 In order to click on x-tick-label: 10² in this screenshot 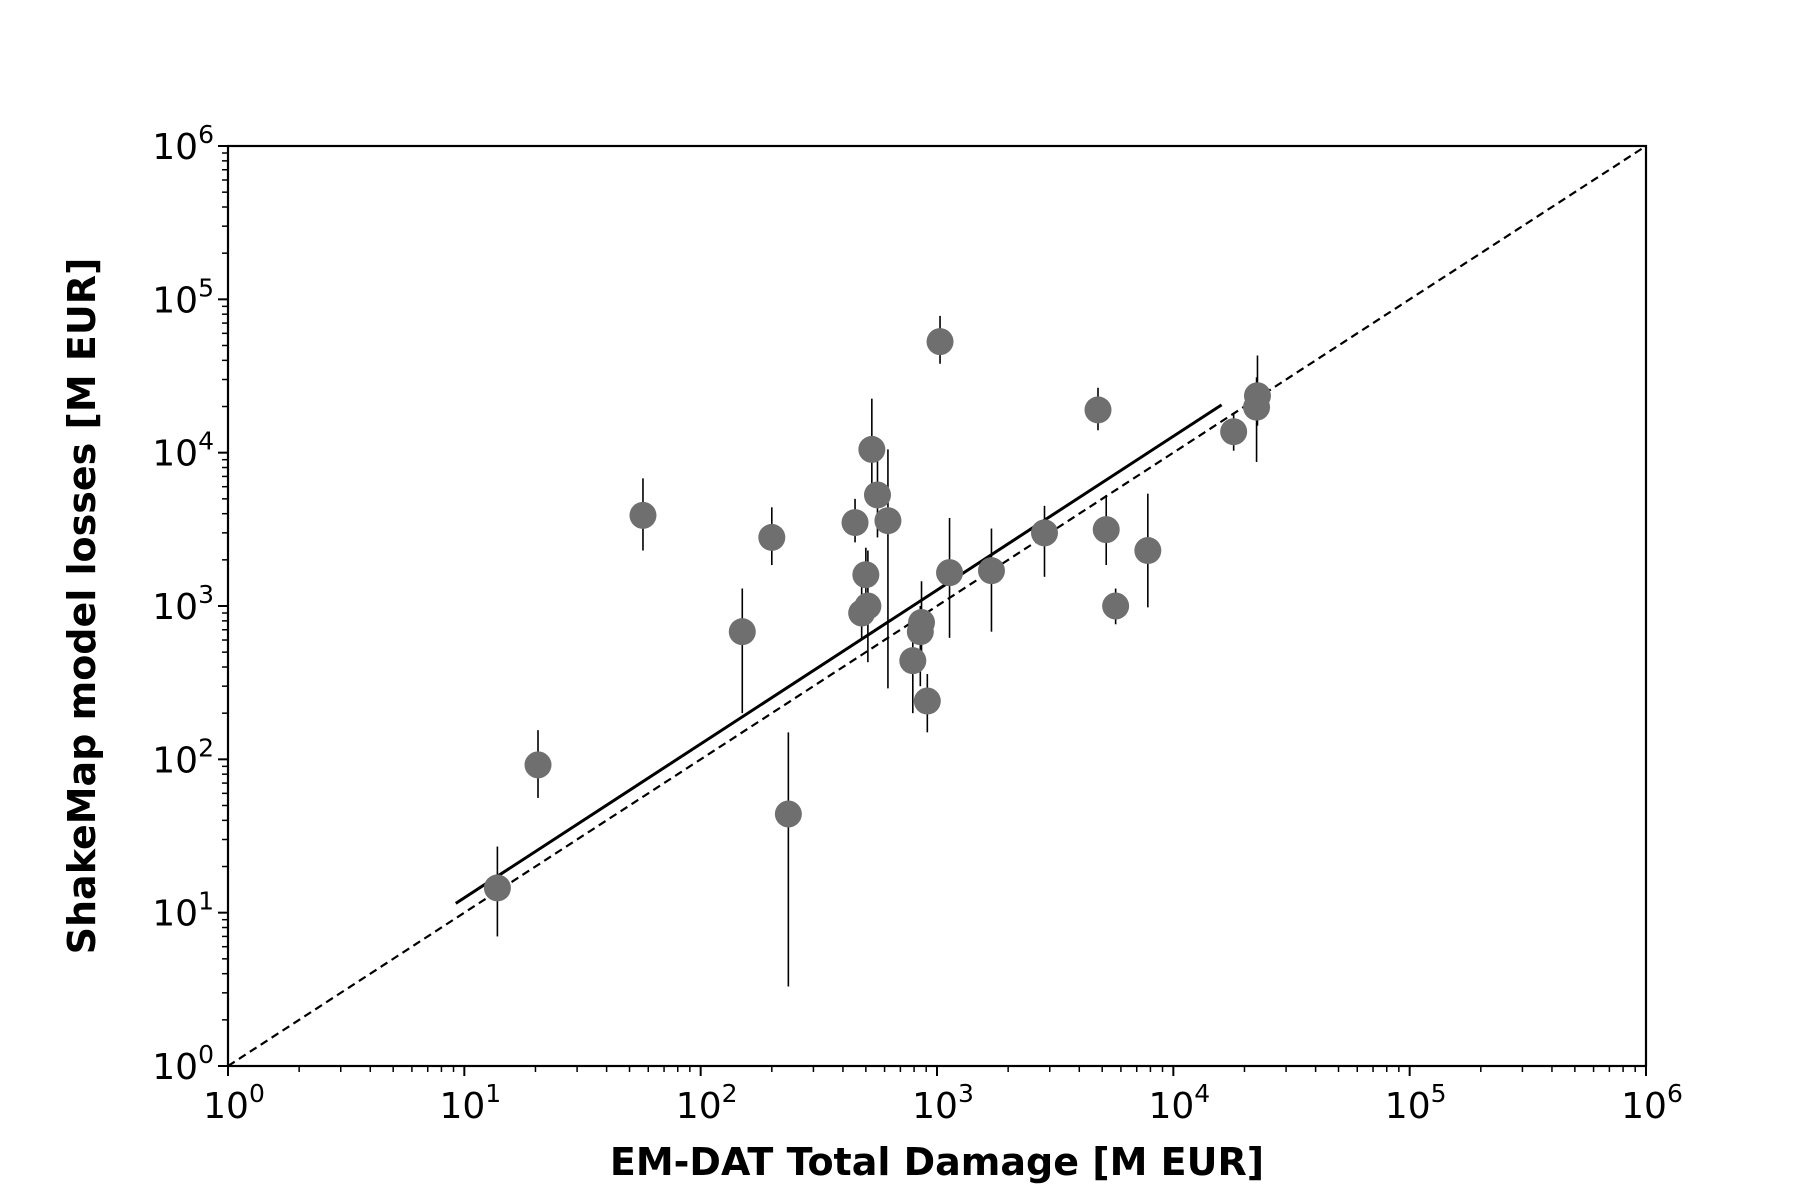, I will do `click(707, 1103)`.